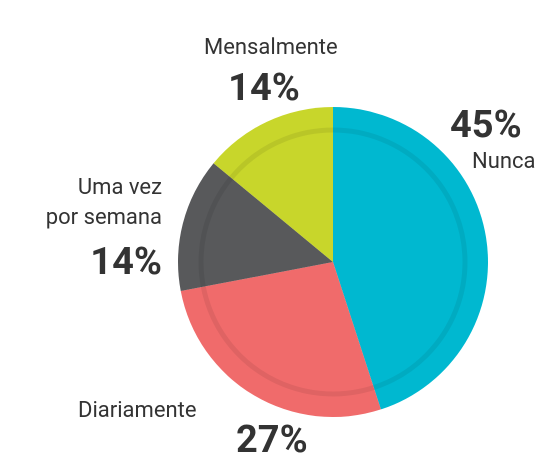  Describe the element at coordinates (486, 125) in the screenshot. I see `value-label: 45%` at that location.